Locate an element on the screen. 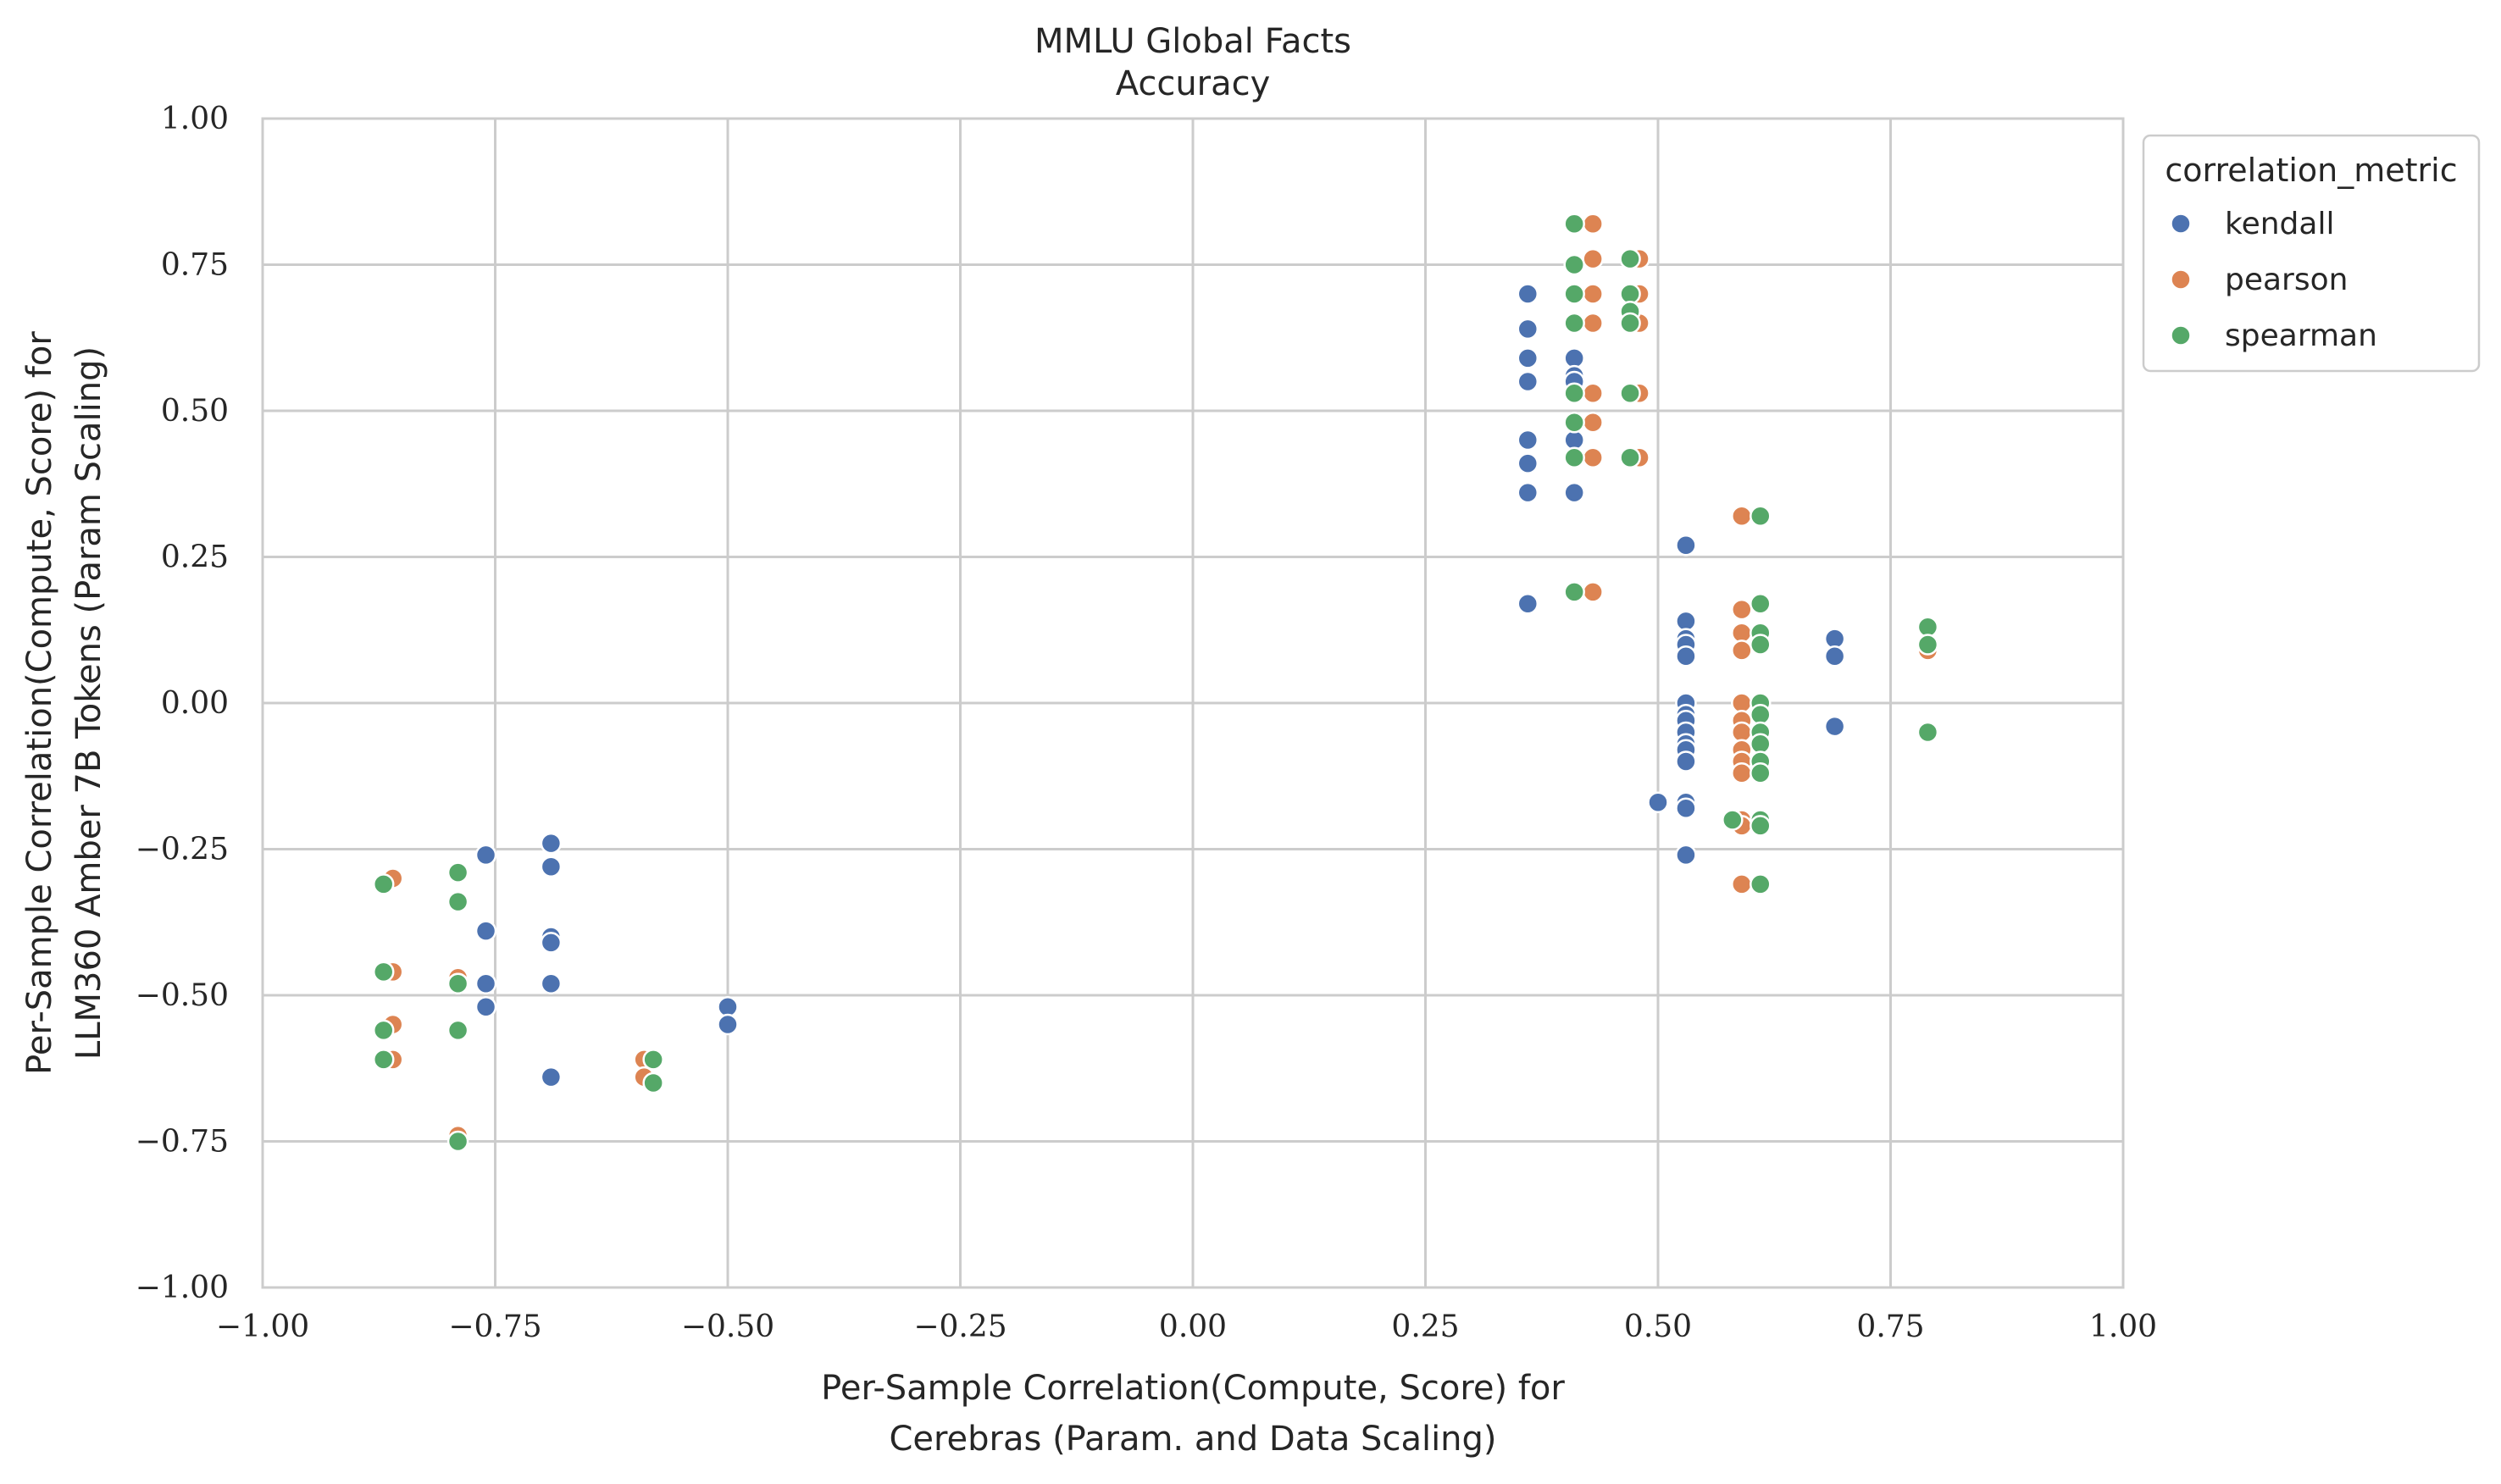  legend-box is located at coordinates (2311, 253).